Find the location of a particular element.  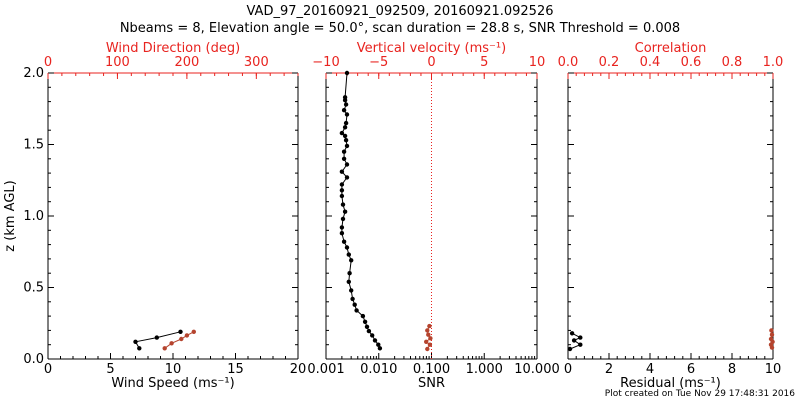

series-line-wind-speed is located at coordinates (157, 340).